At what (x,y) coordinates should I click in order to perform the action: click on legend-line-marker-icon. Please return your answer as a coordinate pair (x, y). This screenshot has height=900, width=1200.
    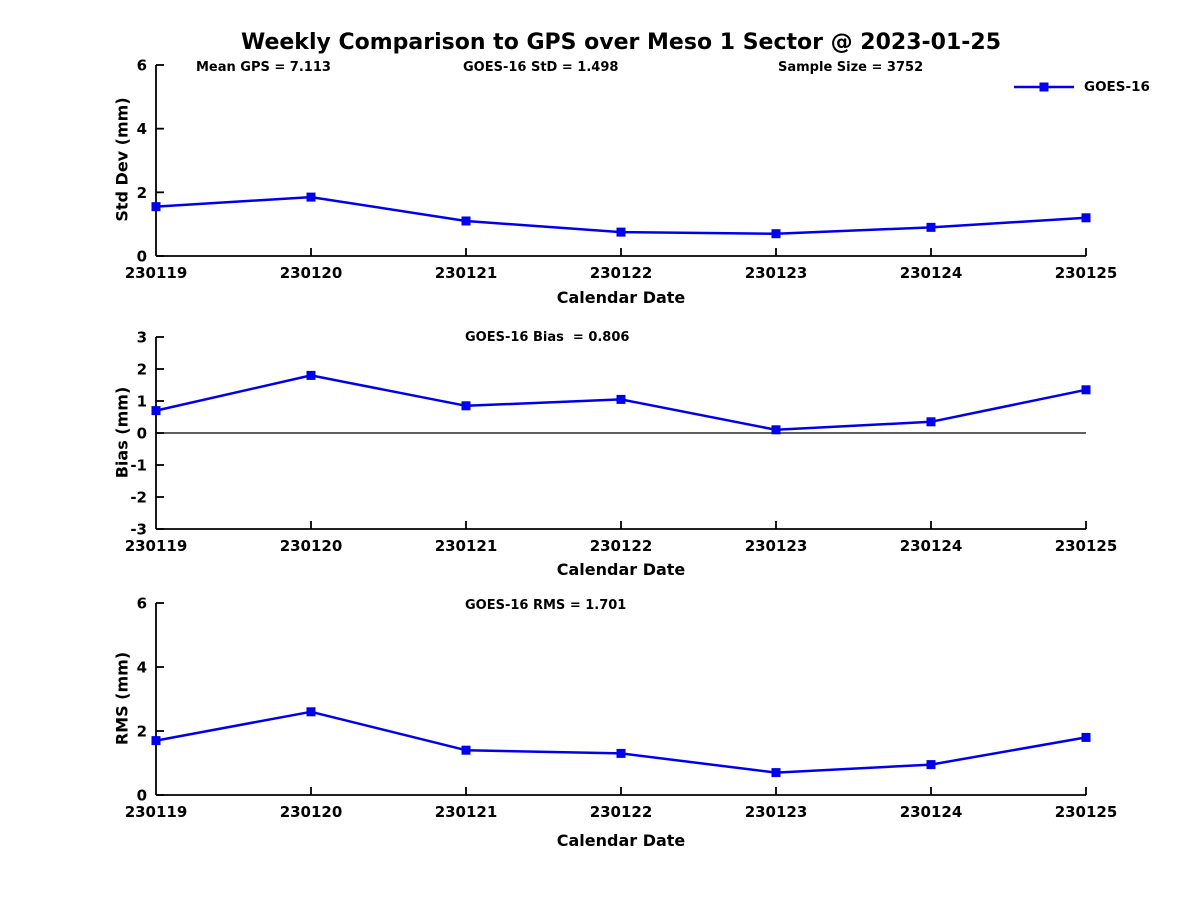
    Looking at the image, I should click on (1044, 87).